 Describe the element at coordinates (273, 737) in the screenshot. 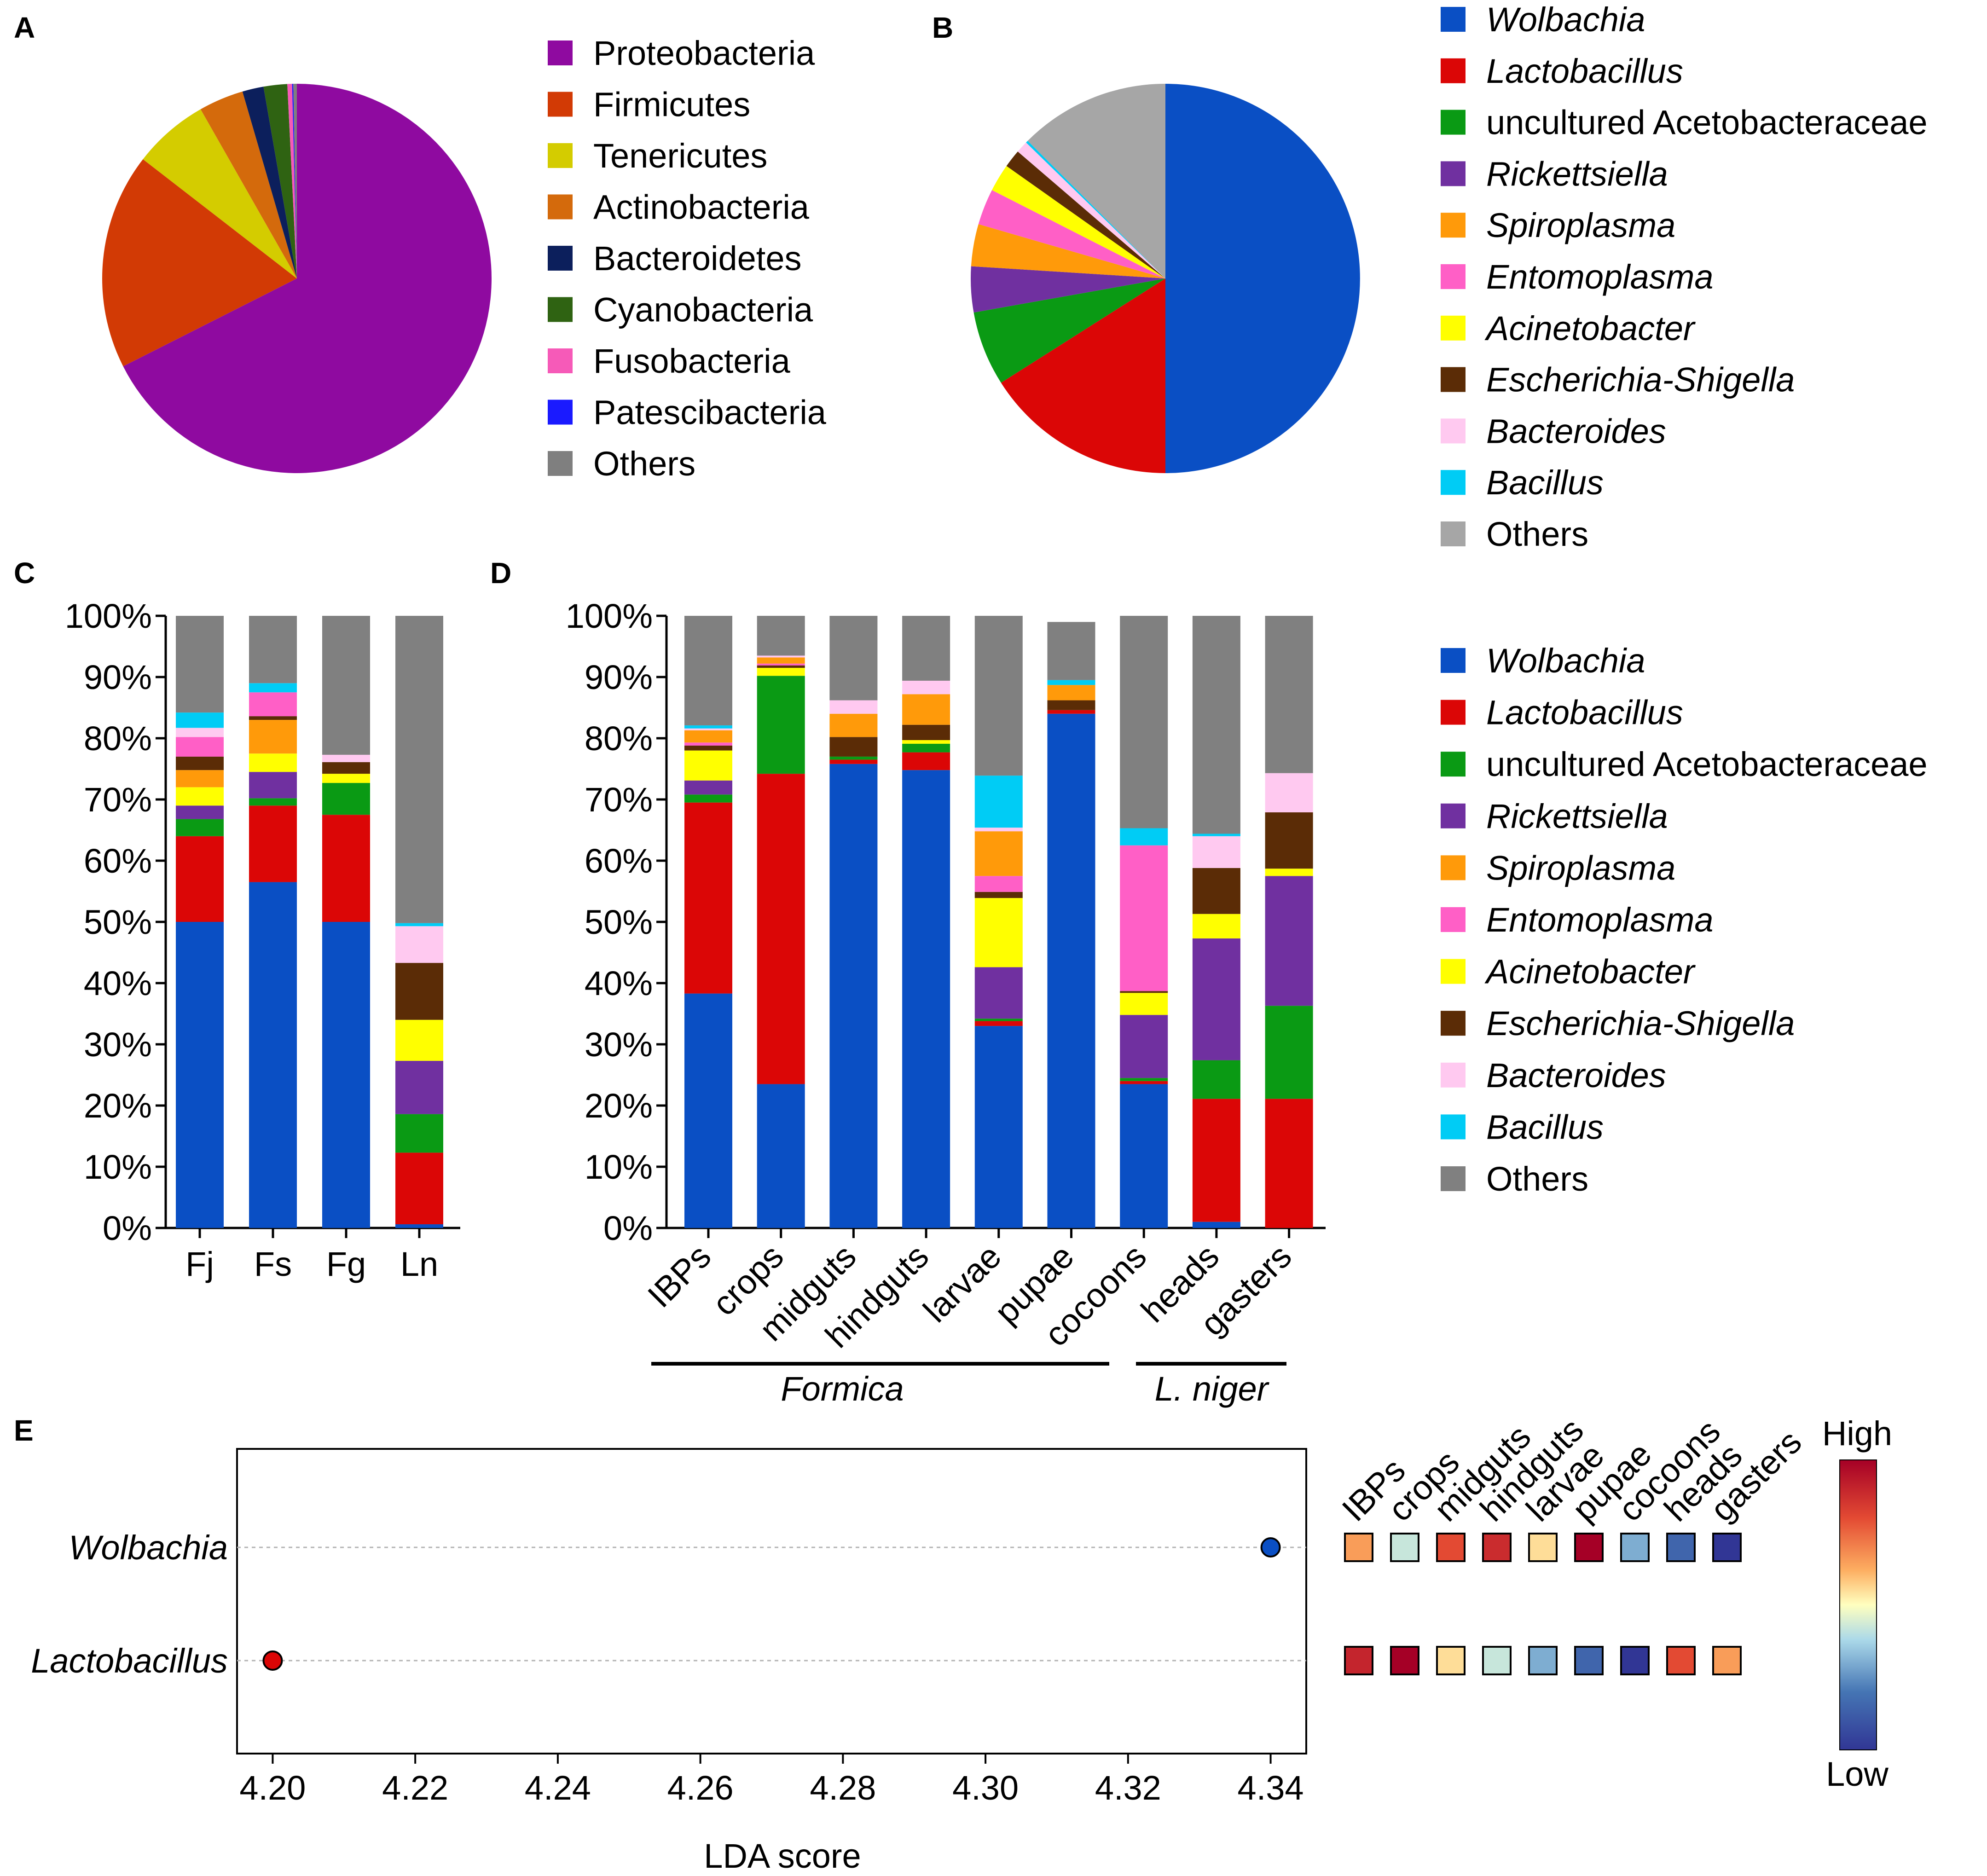

I see `bar-segment-fs-spiroplasma` at that location.